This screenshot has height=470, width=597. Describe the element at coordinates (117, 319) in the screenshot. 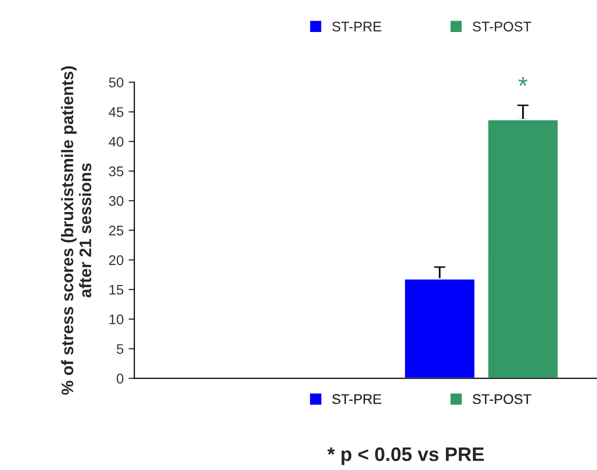

I see `y-tick-label: 10` at that location.